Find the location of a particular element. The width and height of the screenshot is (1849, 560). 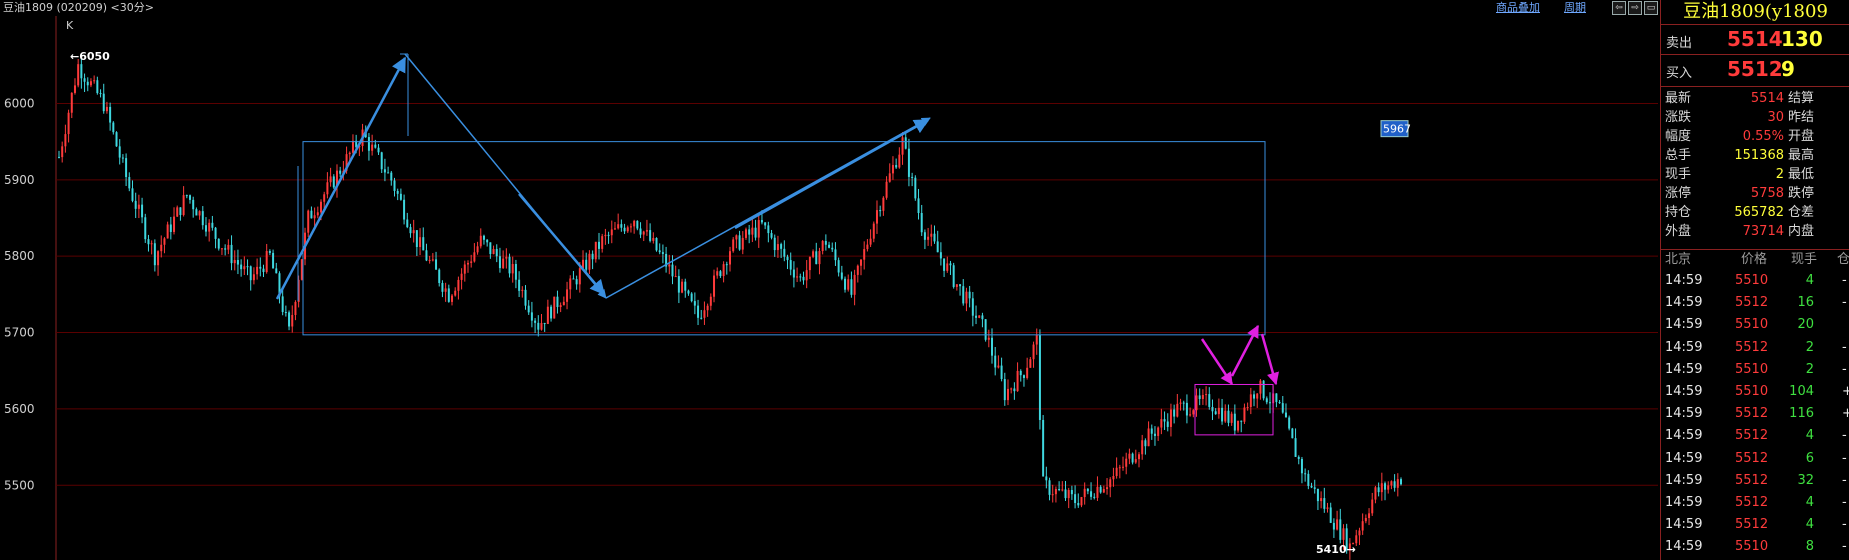

tick-row: 14:59 5512 6 - is located at coordinates (1755, 459).